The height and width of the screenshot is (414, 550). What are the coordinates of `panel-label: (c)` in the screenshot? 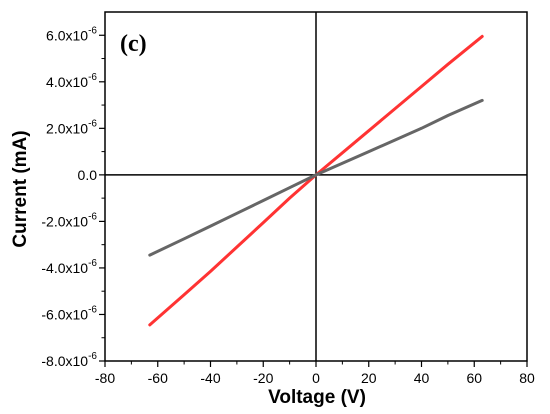 It's located at (133, 44).